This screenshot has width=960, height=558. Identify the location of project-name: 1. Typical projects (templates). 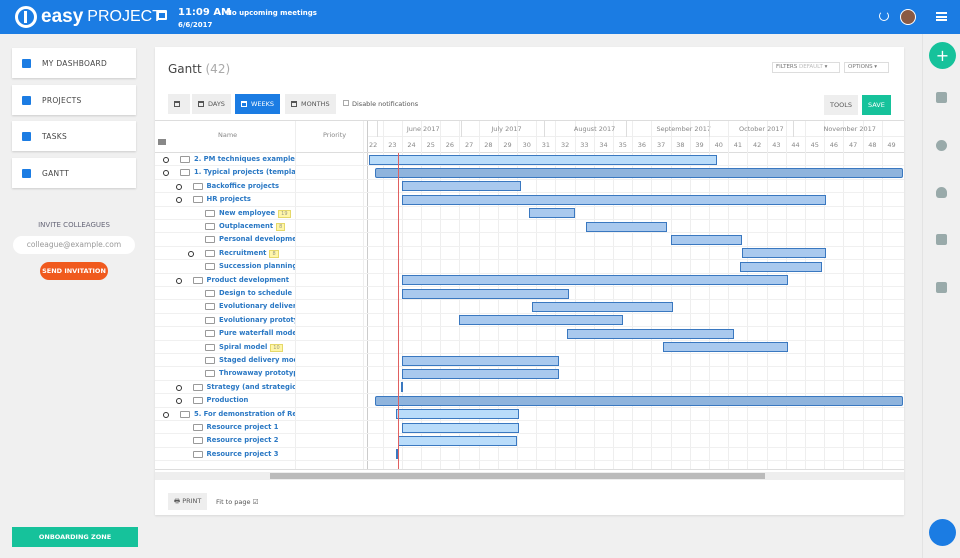
(244, 172).